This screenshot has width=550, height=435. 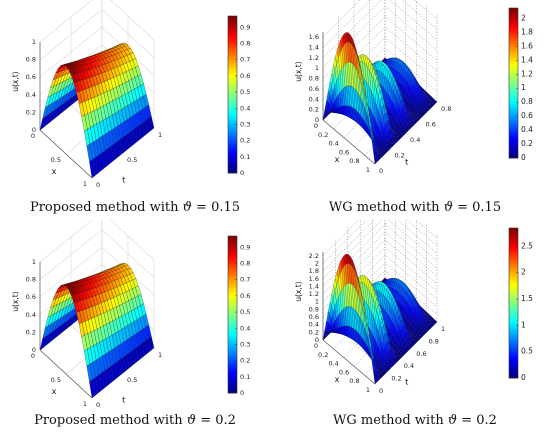 I want to click on z-tick-label: 0.8, so click(x=314, y=309).